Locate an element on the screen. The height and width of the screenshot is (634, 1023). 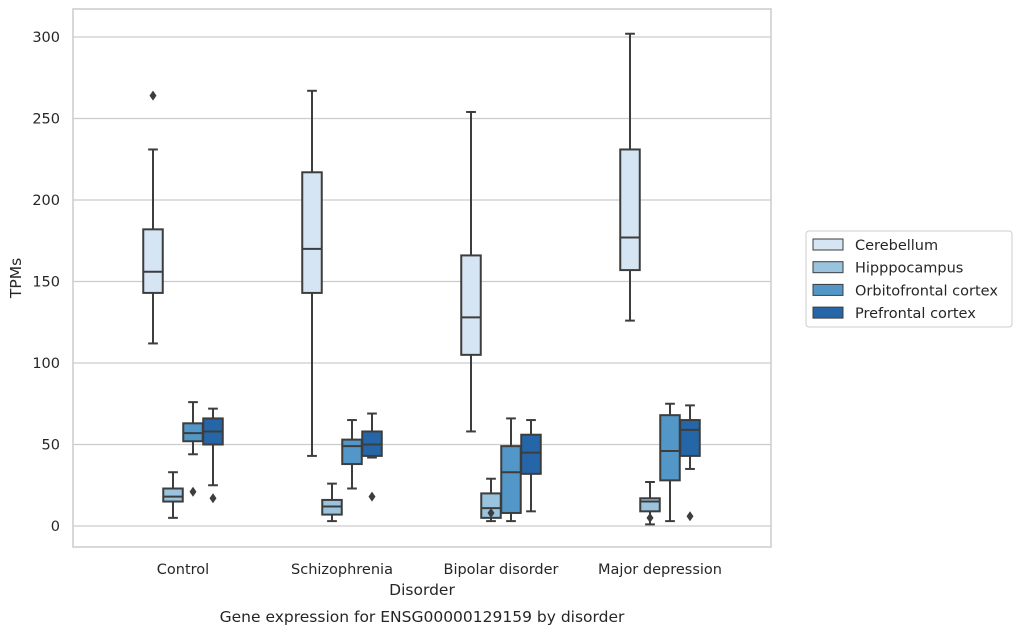
y-tick-label: 150 is located at coordinates (46, 283).